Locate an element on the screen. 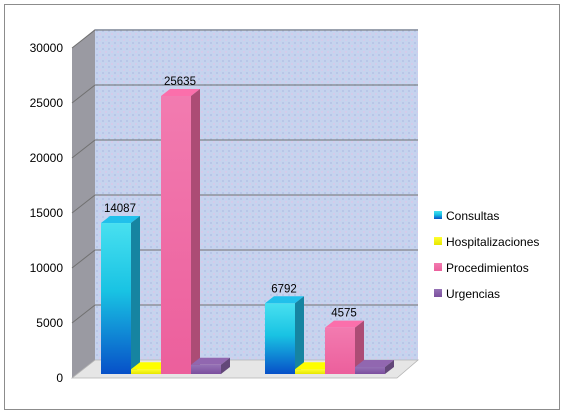 The image size is (563, 414). y-tick-label: 20000 is located at coordinates (47, 158).